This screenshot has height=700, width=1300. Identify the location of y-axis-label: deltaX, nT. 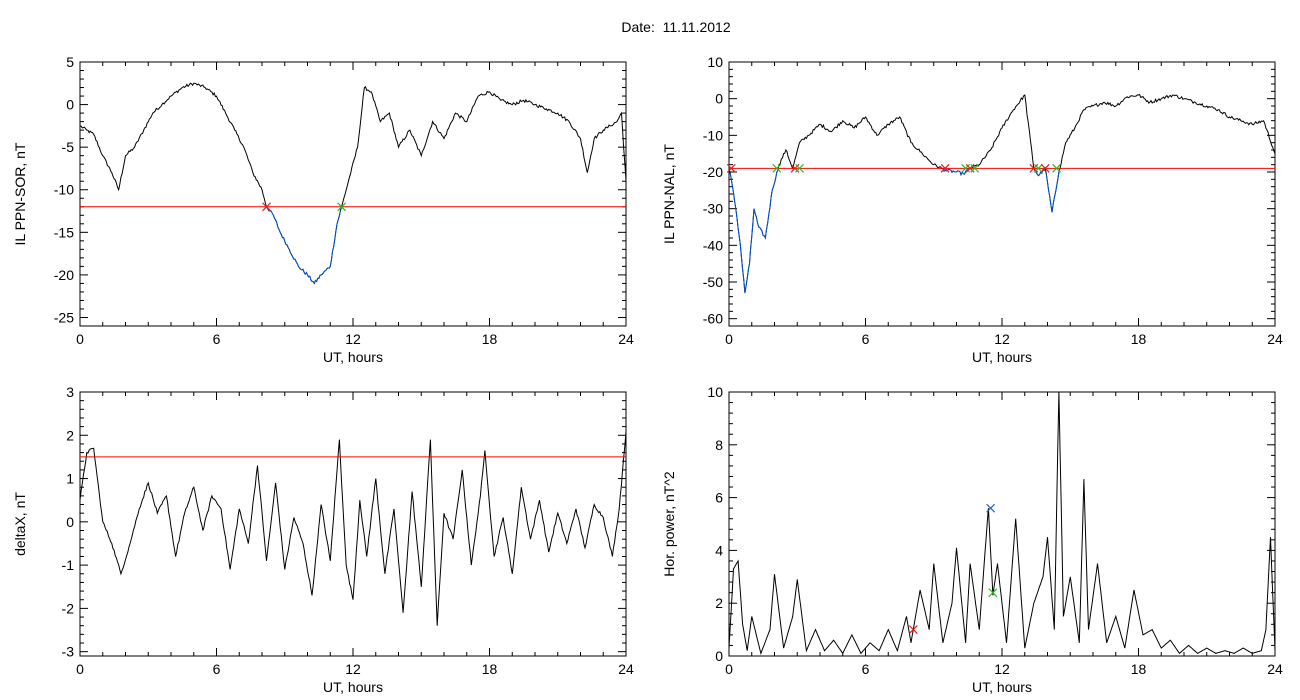
(20, 524).